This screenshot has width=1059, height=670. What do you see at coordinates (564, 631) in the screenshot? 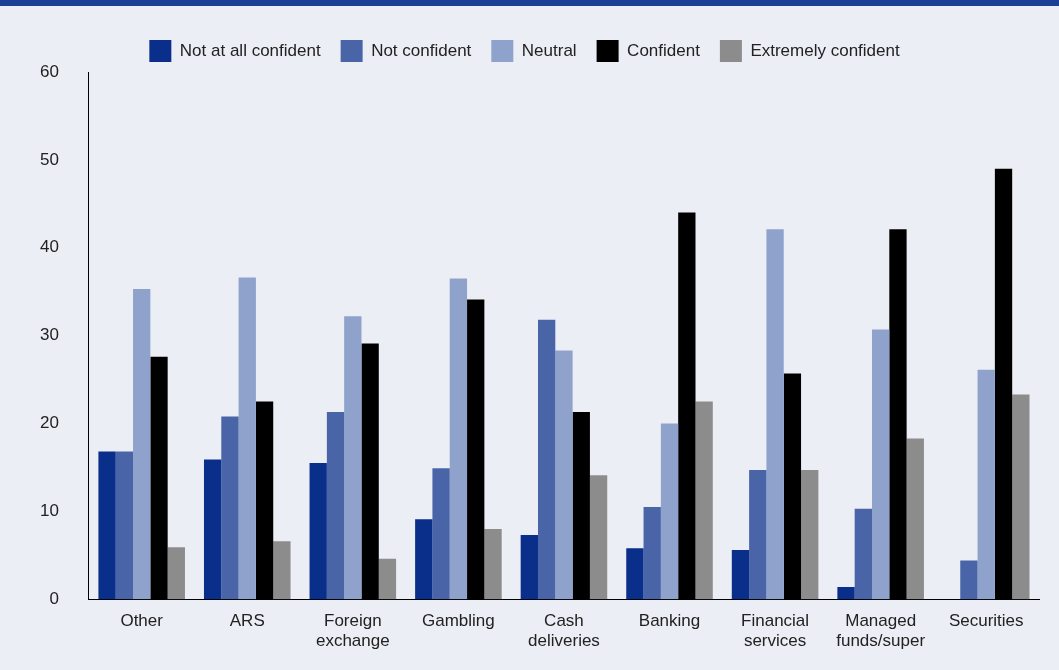
I see `x-tick-label: Cash deliveries` at bounding box center [564, 631].